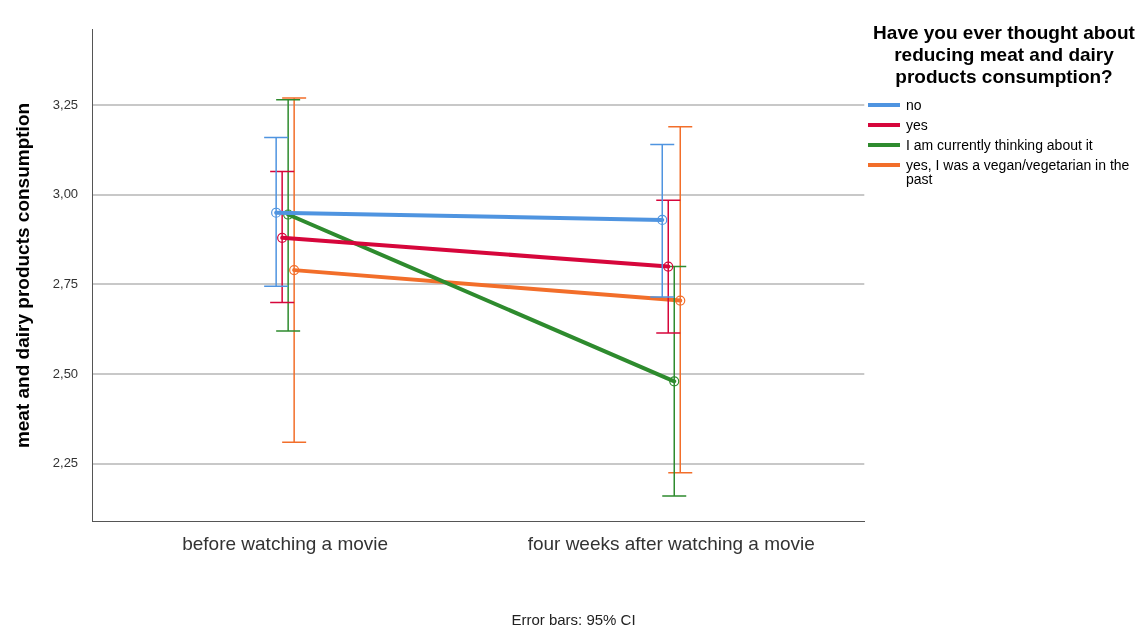 This screenshot has width=1147, height=640. I want to click on legend-label: yes, I was a vegan/vegetarian in the past, so click(1018, 172).